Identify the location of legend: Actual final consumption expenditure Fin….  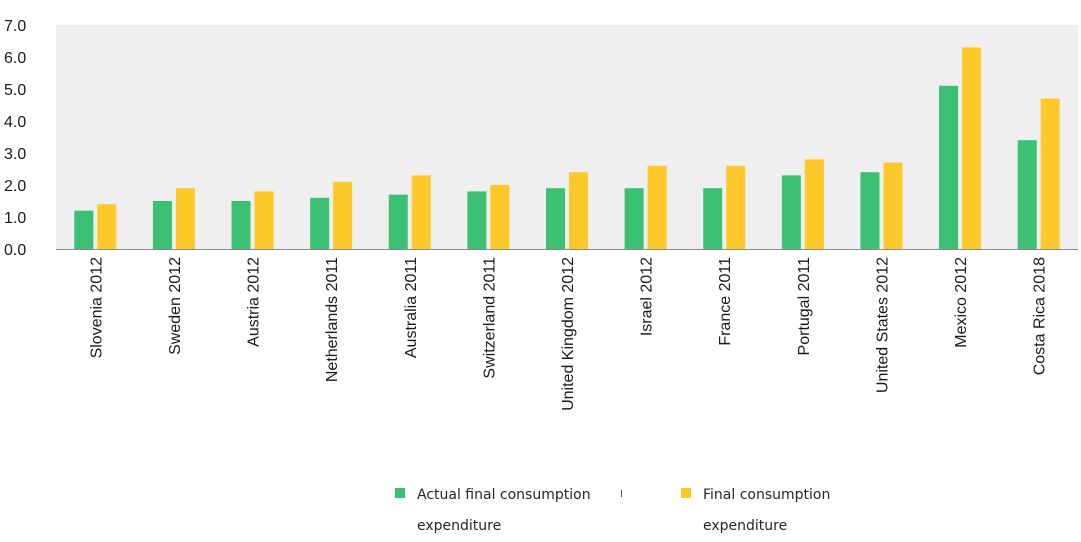
(540, 507).